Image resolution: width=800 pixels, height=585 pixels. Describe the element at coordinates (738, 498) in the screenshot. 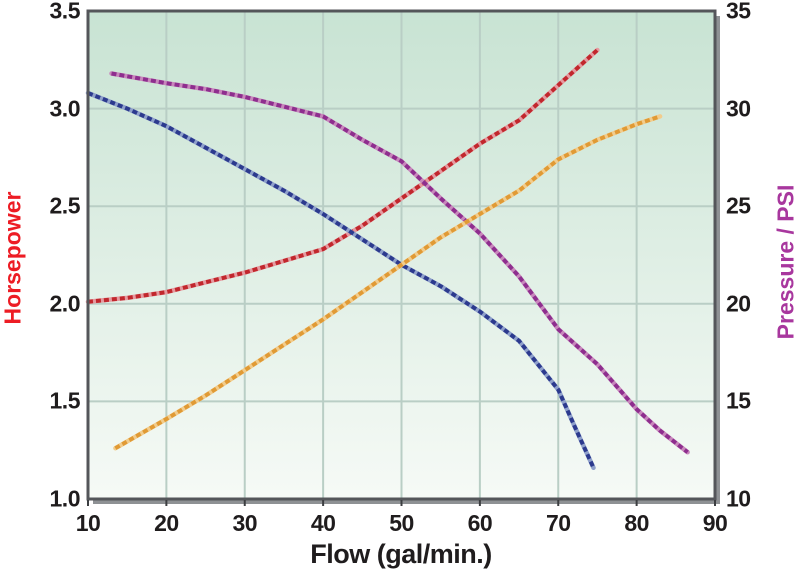

I see `right-axis-tick-10: 10` at that location.